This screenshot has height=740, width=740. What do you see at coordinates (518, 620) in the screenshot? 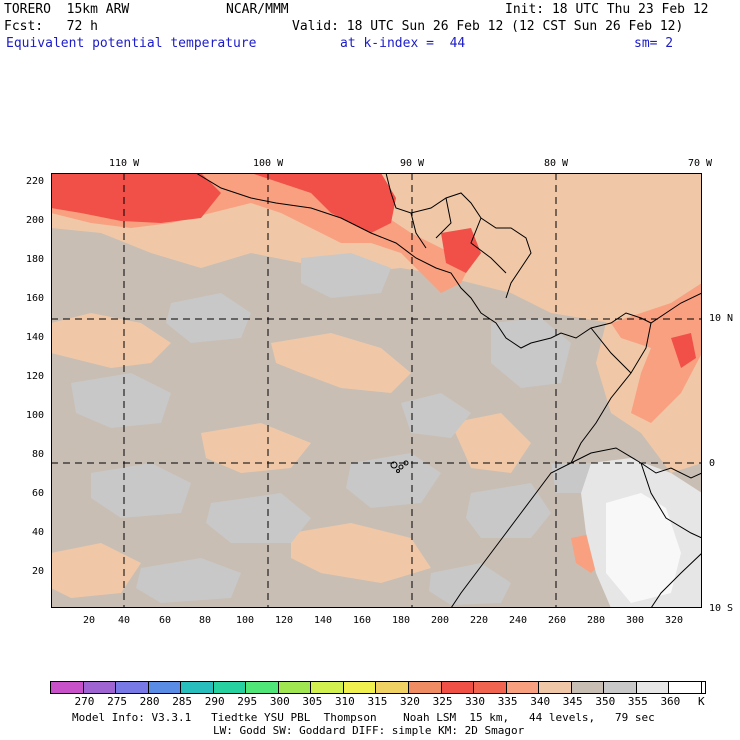
I see `x-label: 240` at bounding box center [518, 620].